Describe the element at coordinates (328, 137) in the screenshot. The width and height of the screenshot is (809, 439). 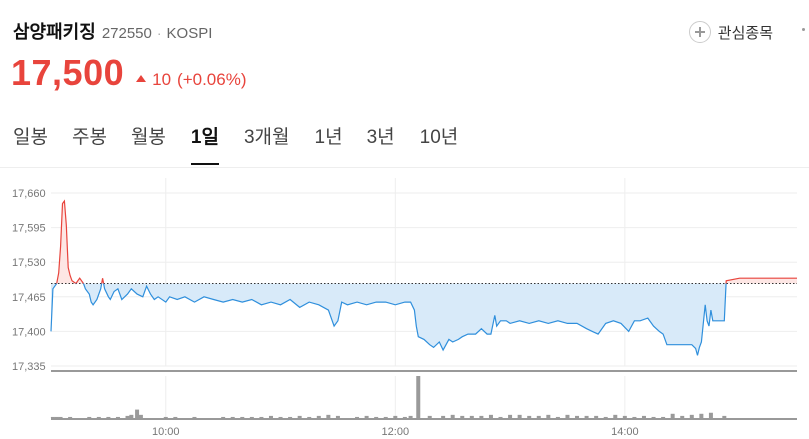
I see `tab-1year: 1년` at that location.